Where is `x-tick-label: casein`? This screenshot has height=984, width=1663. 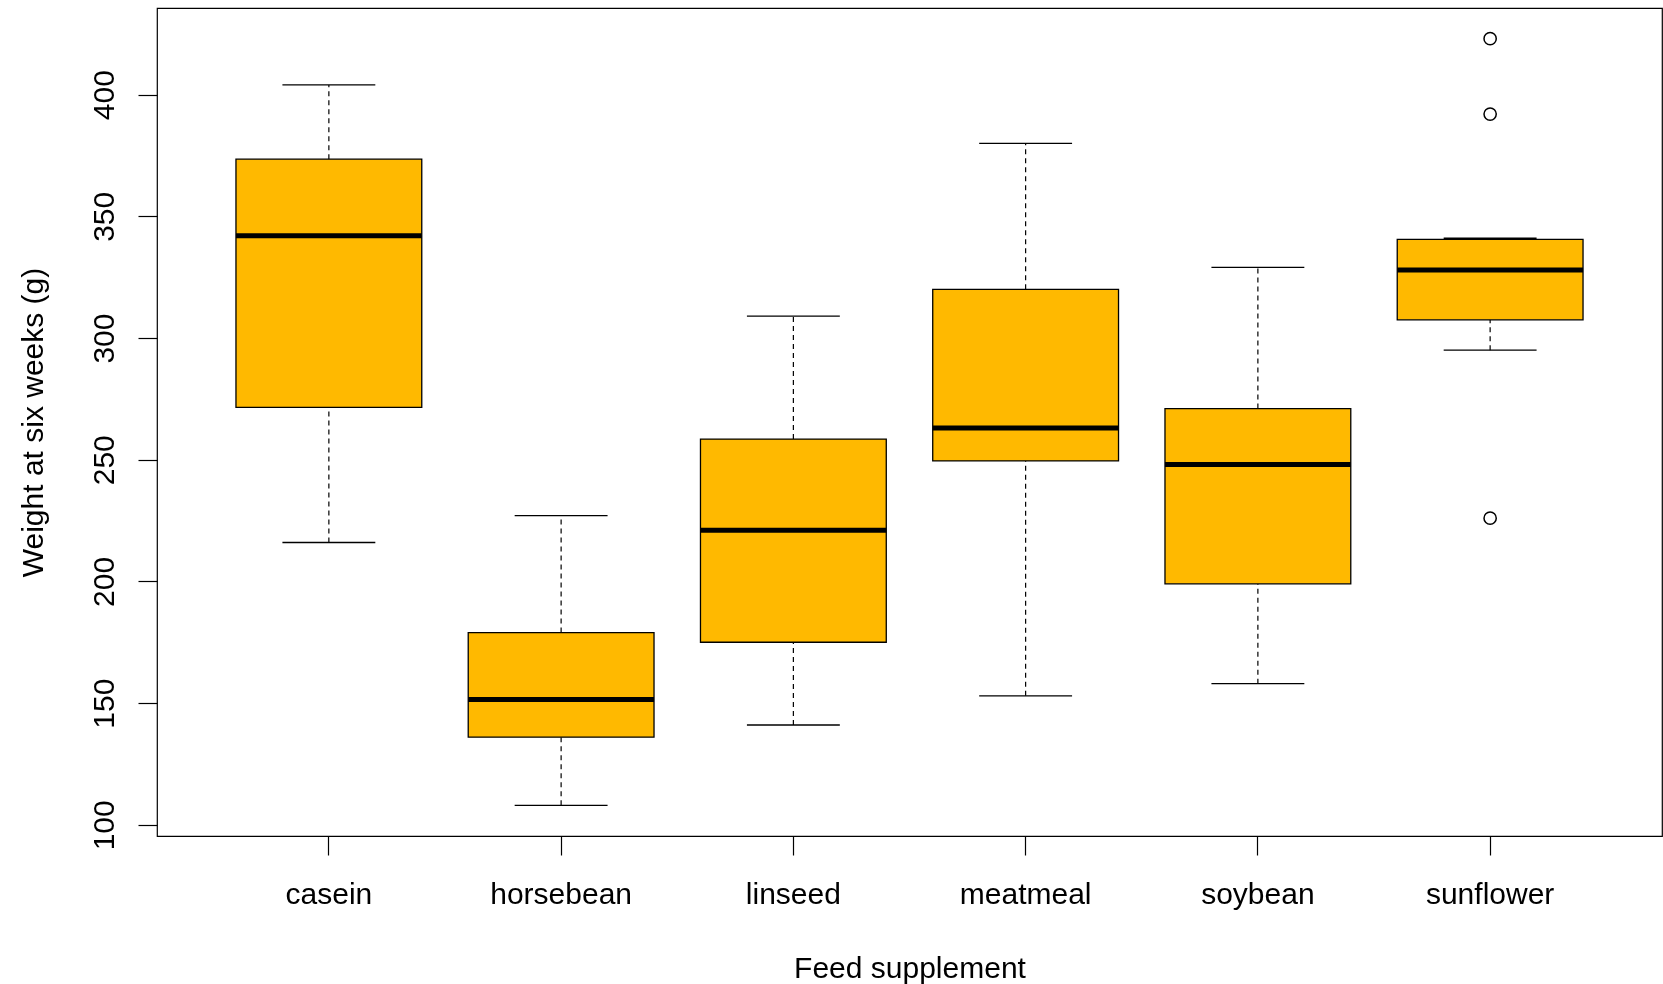 x-tick-label: casein is located at coordinates (329, 893).